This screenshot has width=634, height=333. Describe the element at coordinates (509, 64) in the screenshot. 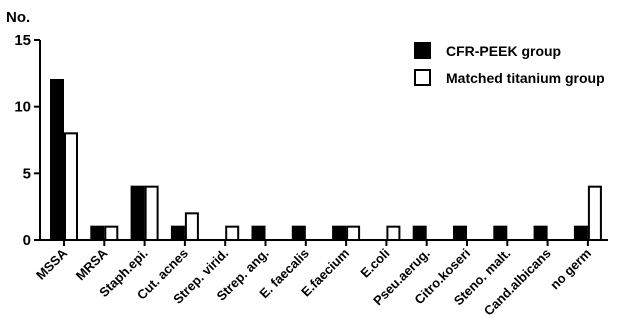

I see `legend: CFR-PEEK group Matched titanium group` at that location.